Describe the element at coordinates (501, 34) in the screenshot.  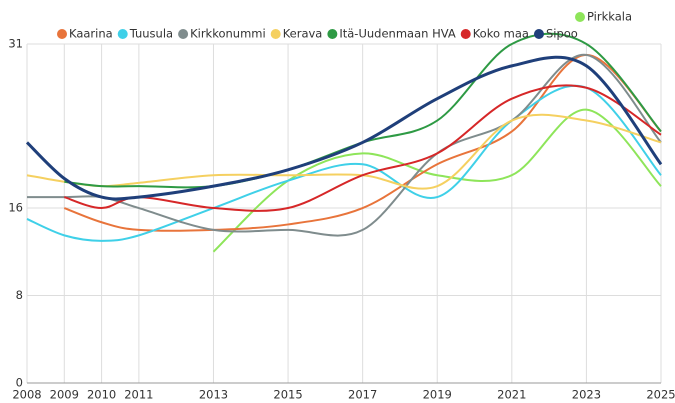
I see `legend-label: Koko maa` at that location.